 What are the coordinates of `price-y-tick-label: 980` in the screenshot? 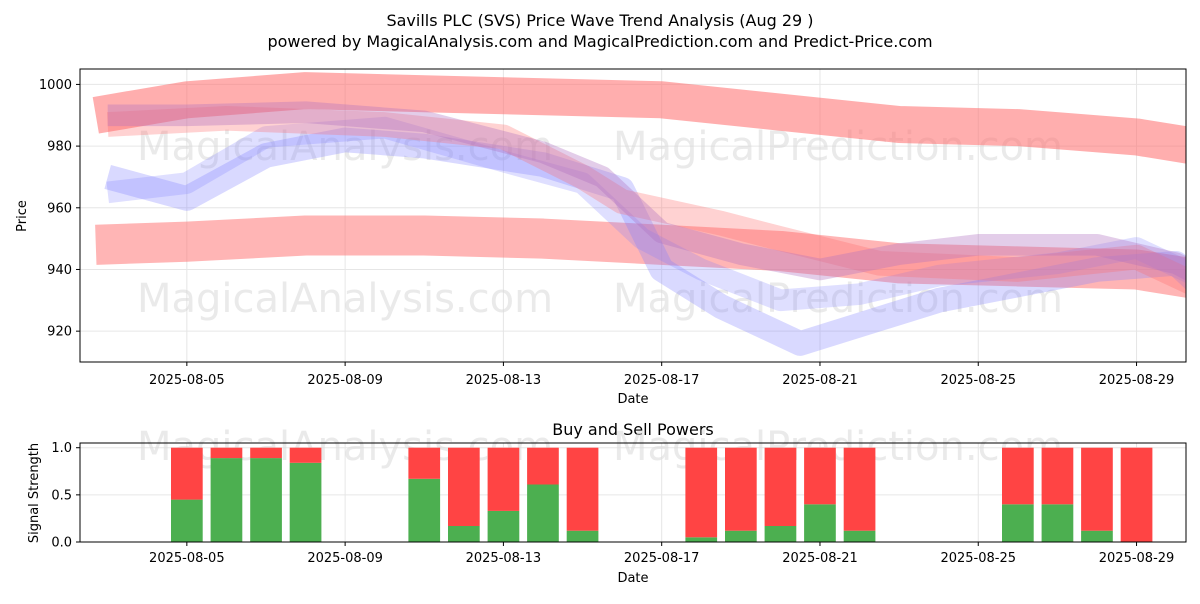 It's located at (59, 147).